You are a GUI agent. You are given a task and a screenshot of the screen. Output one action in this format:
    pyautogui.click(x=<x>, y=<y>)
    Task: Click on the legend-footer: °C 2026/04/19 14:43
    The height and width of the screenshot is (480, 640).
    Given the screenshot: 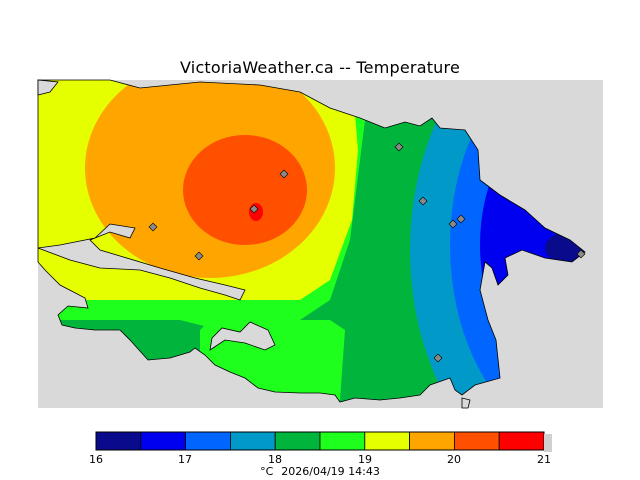 What is the action you would take?
    pyautogui.click(x=320, y=471)
    